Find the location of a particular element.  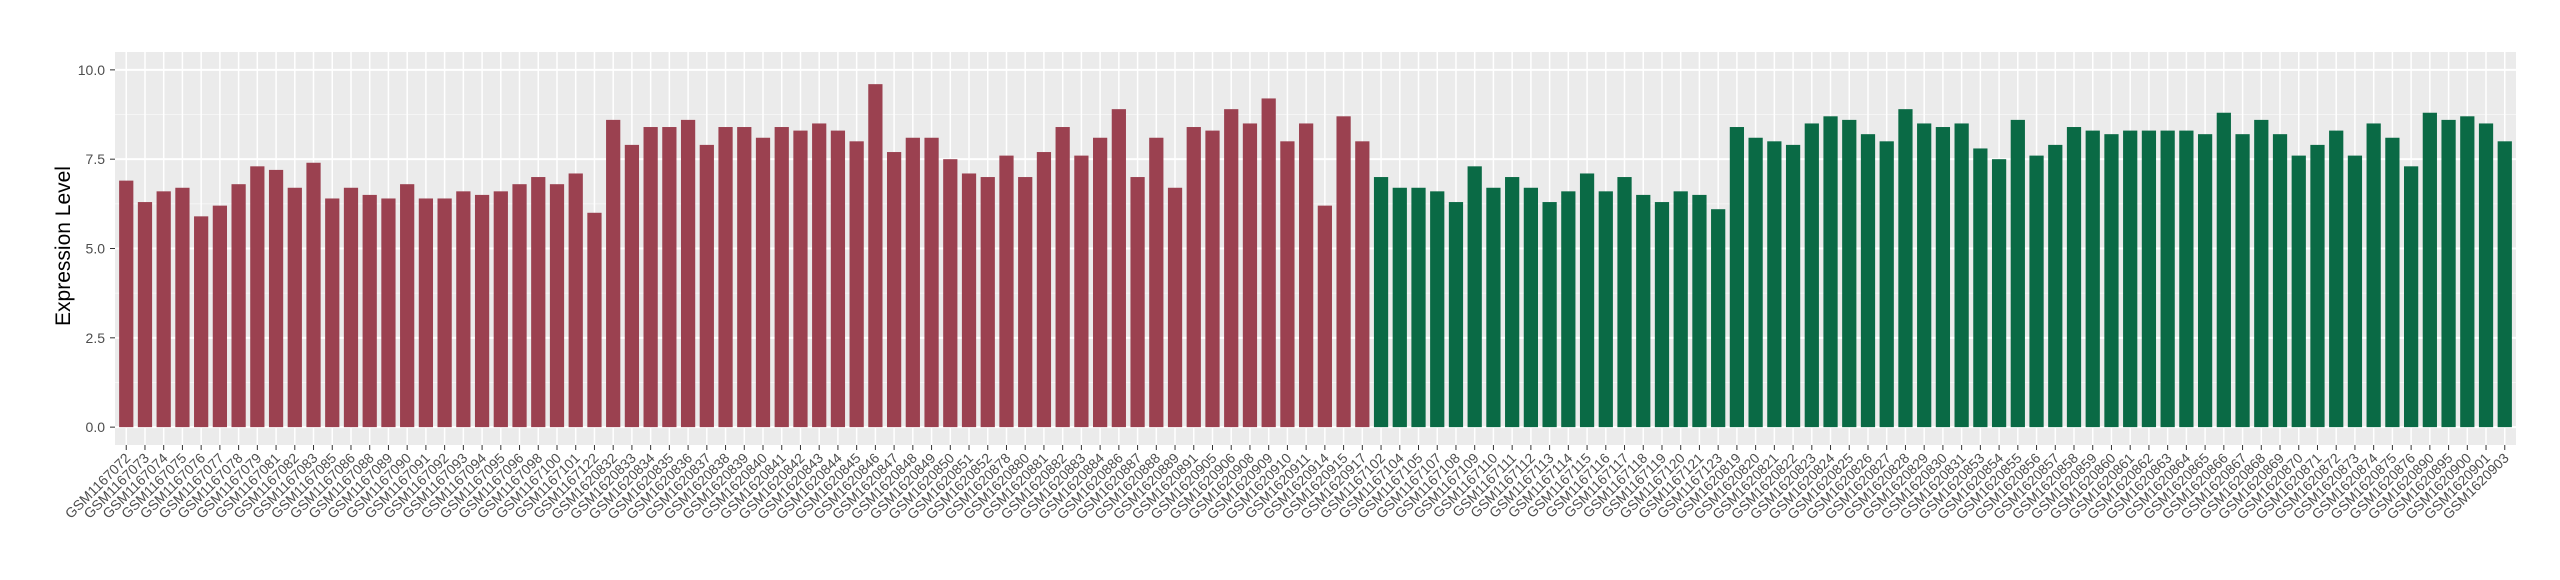

y-tick-label: 0.0 is located at coordinates (96, 427).